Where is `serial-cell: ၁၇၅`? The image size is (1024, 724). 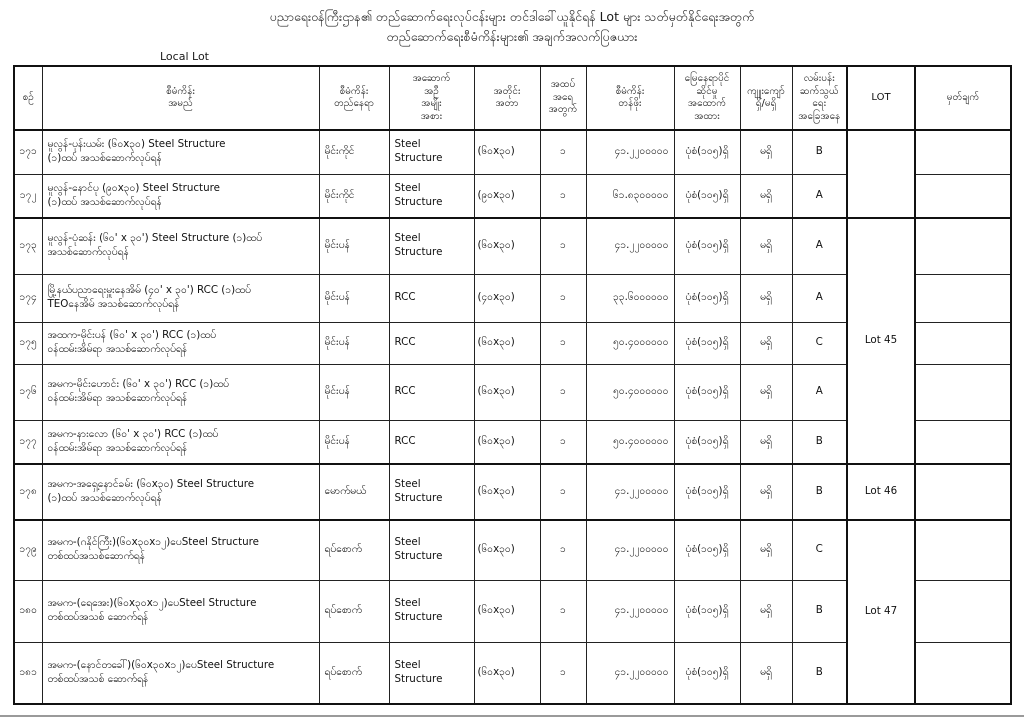
serial-cell: ၁၇၅ is located at coordinates (28, 343).